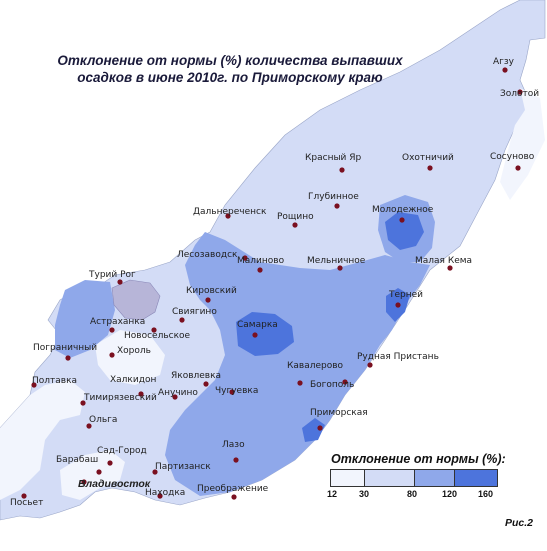  I want to click on legend-tick-30: 30, so click(364, 494).